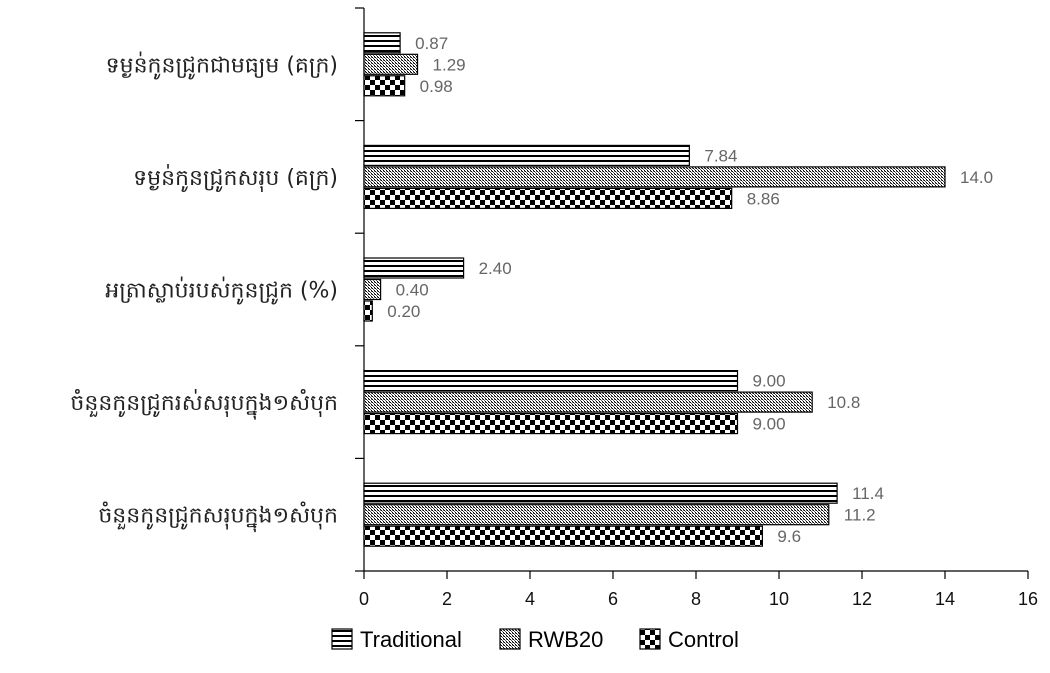  Describe the element at coordinates (403, 311) in the screenshot. I see `data-label: 0.20` at that location.